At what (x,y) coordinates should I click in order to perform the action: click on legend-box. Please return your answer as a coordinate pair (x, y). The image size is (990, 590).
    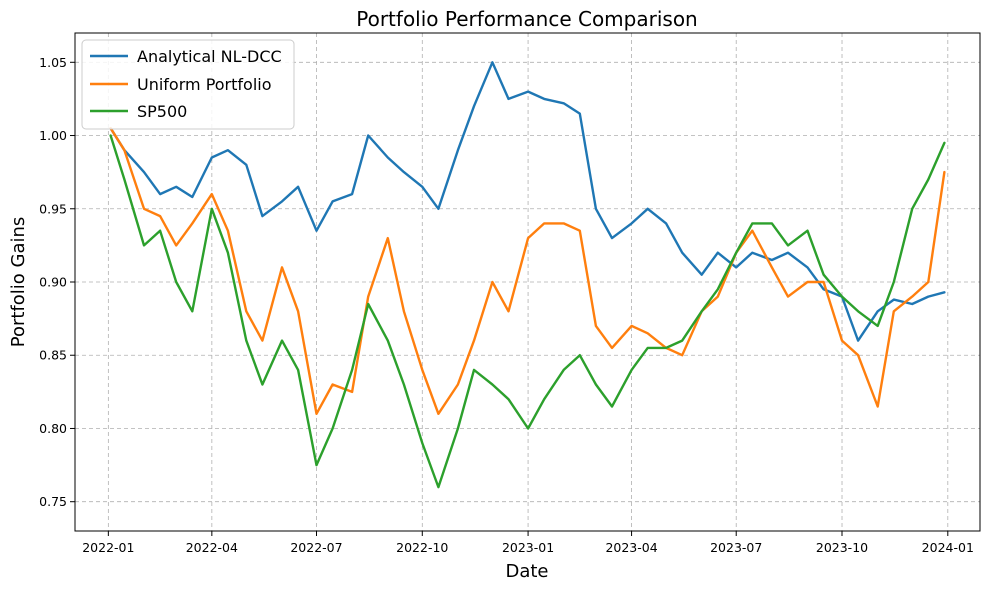
    Looking at the image, I should click on (188, 84).